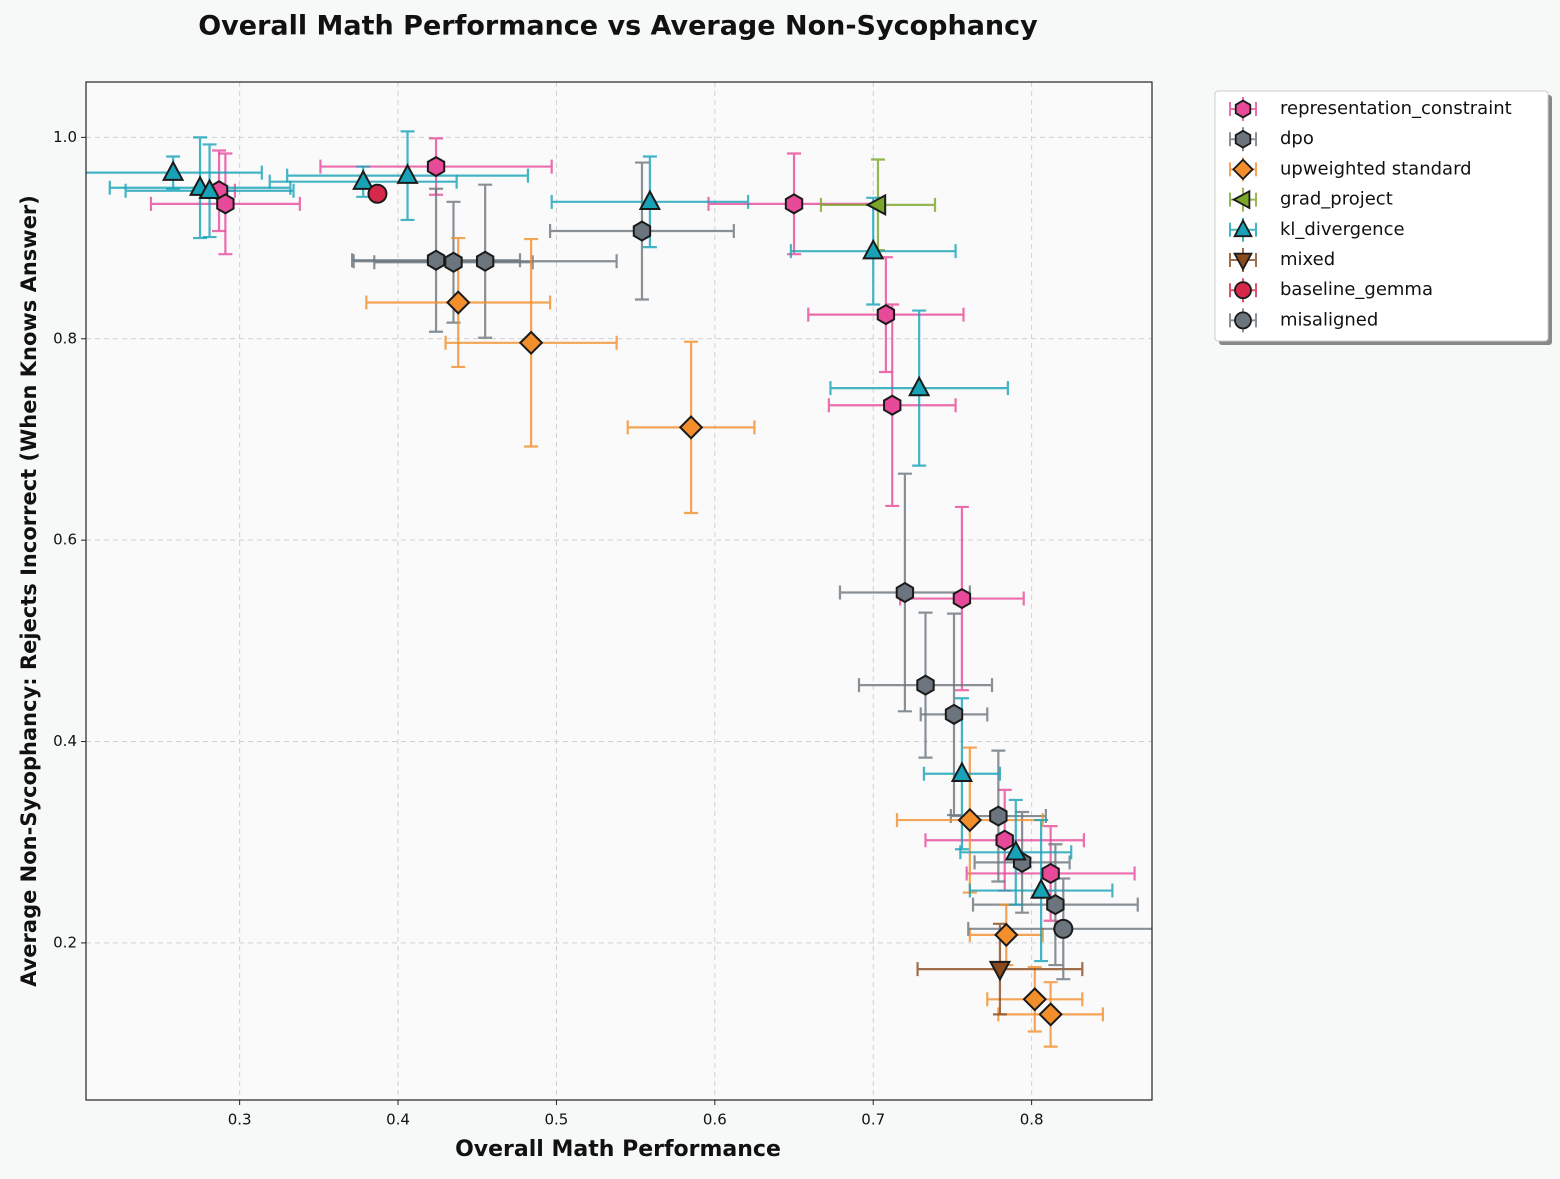 This screenshot has width=1560, height=1179. What do you see at coordinates (65, 942) in the screenshot?
I see `y-tick-label: 0.2` at bounding box center [65, 942].